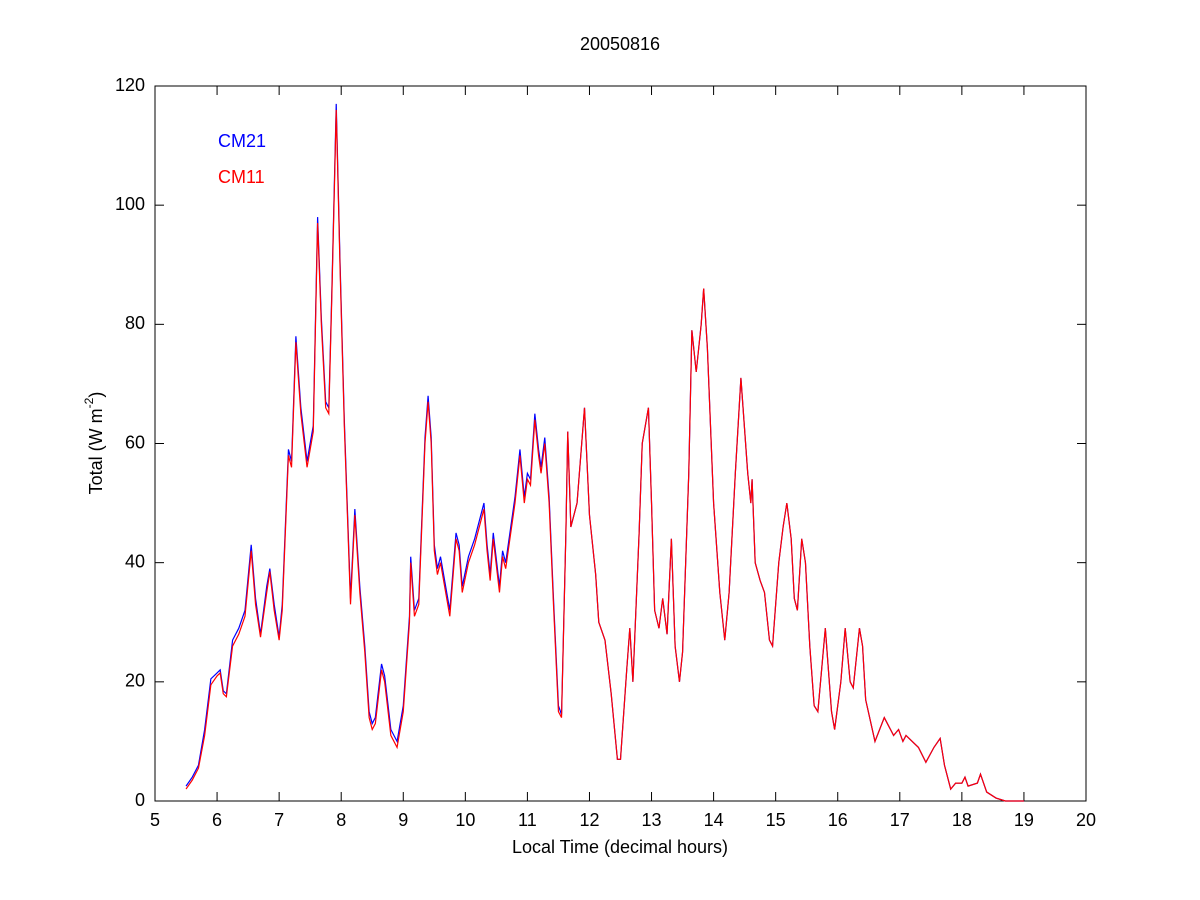  What do you see at coordinates (838, 820) in the screenshot?
I see `x-tick-label: 16` at bounding box center [838, 820].